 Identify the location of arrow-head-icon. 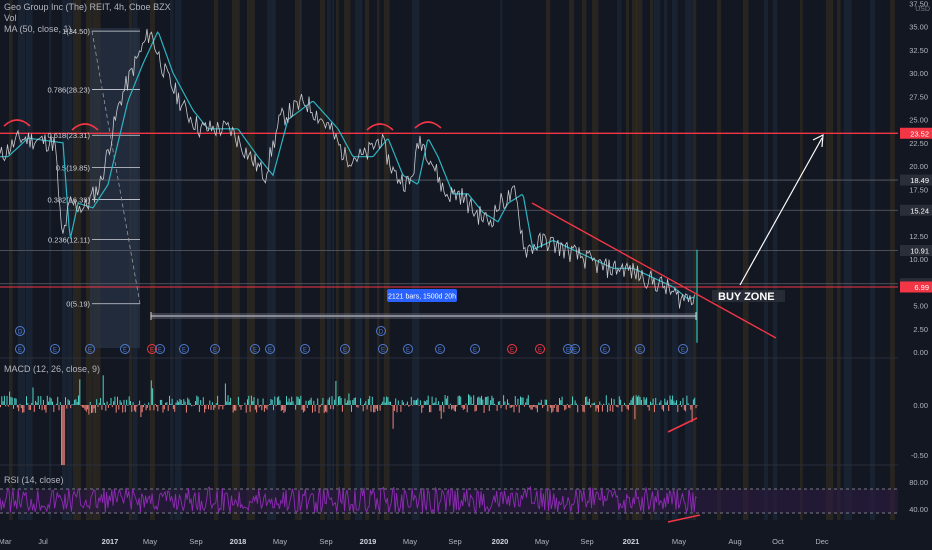
(818, 140).